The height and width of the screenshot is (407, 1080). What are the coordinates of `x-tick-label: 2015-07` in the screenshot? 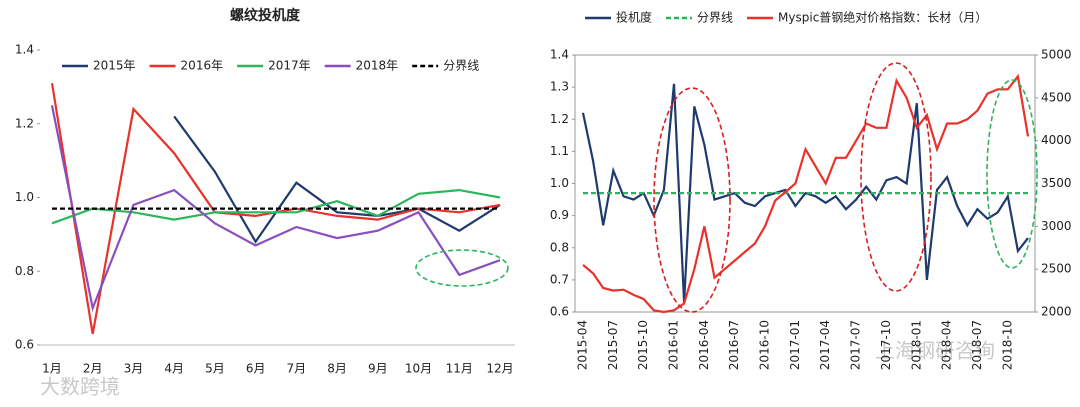 It's located at (613, 345).